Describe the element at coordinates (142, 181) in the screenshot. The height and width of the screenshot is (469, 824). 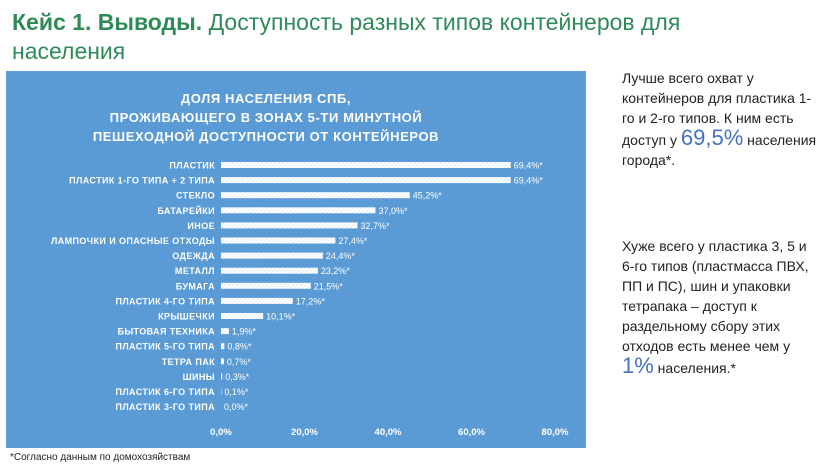
I see `category-label: ПЛАСТИК 1-ГО ТИПА + 2 ТИПА` at that location.